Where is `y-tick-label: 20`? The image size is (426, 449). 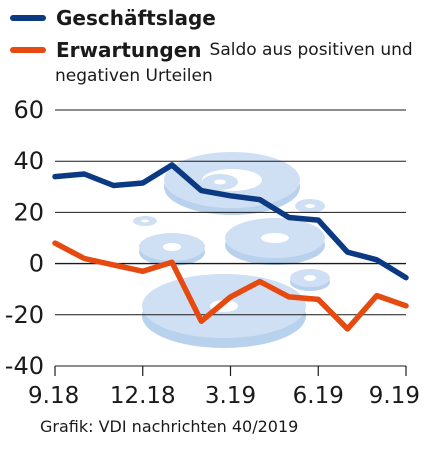
y-tick-label: 20 is located at coordinates (28, 212).